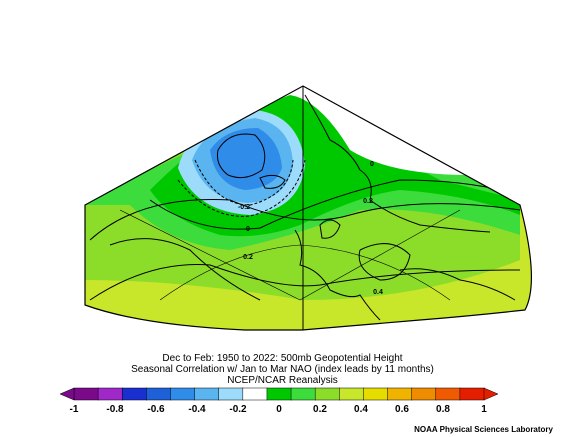 The height and width of the screenshot is (437, 565). Describe the element at coordinates (74, 409) in the screenshot. I see `colorbar-tick-label: -1` at that location.